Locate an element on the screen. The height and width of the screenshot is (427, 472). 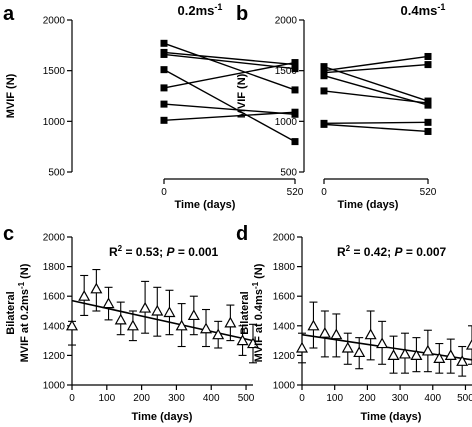
chart-c-annotation: R2 = 0.53; P = 0.001 is located at coordinates (164, 251).